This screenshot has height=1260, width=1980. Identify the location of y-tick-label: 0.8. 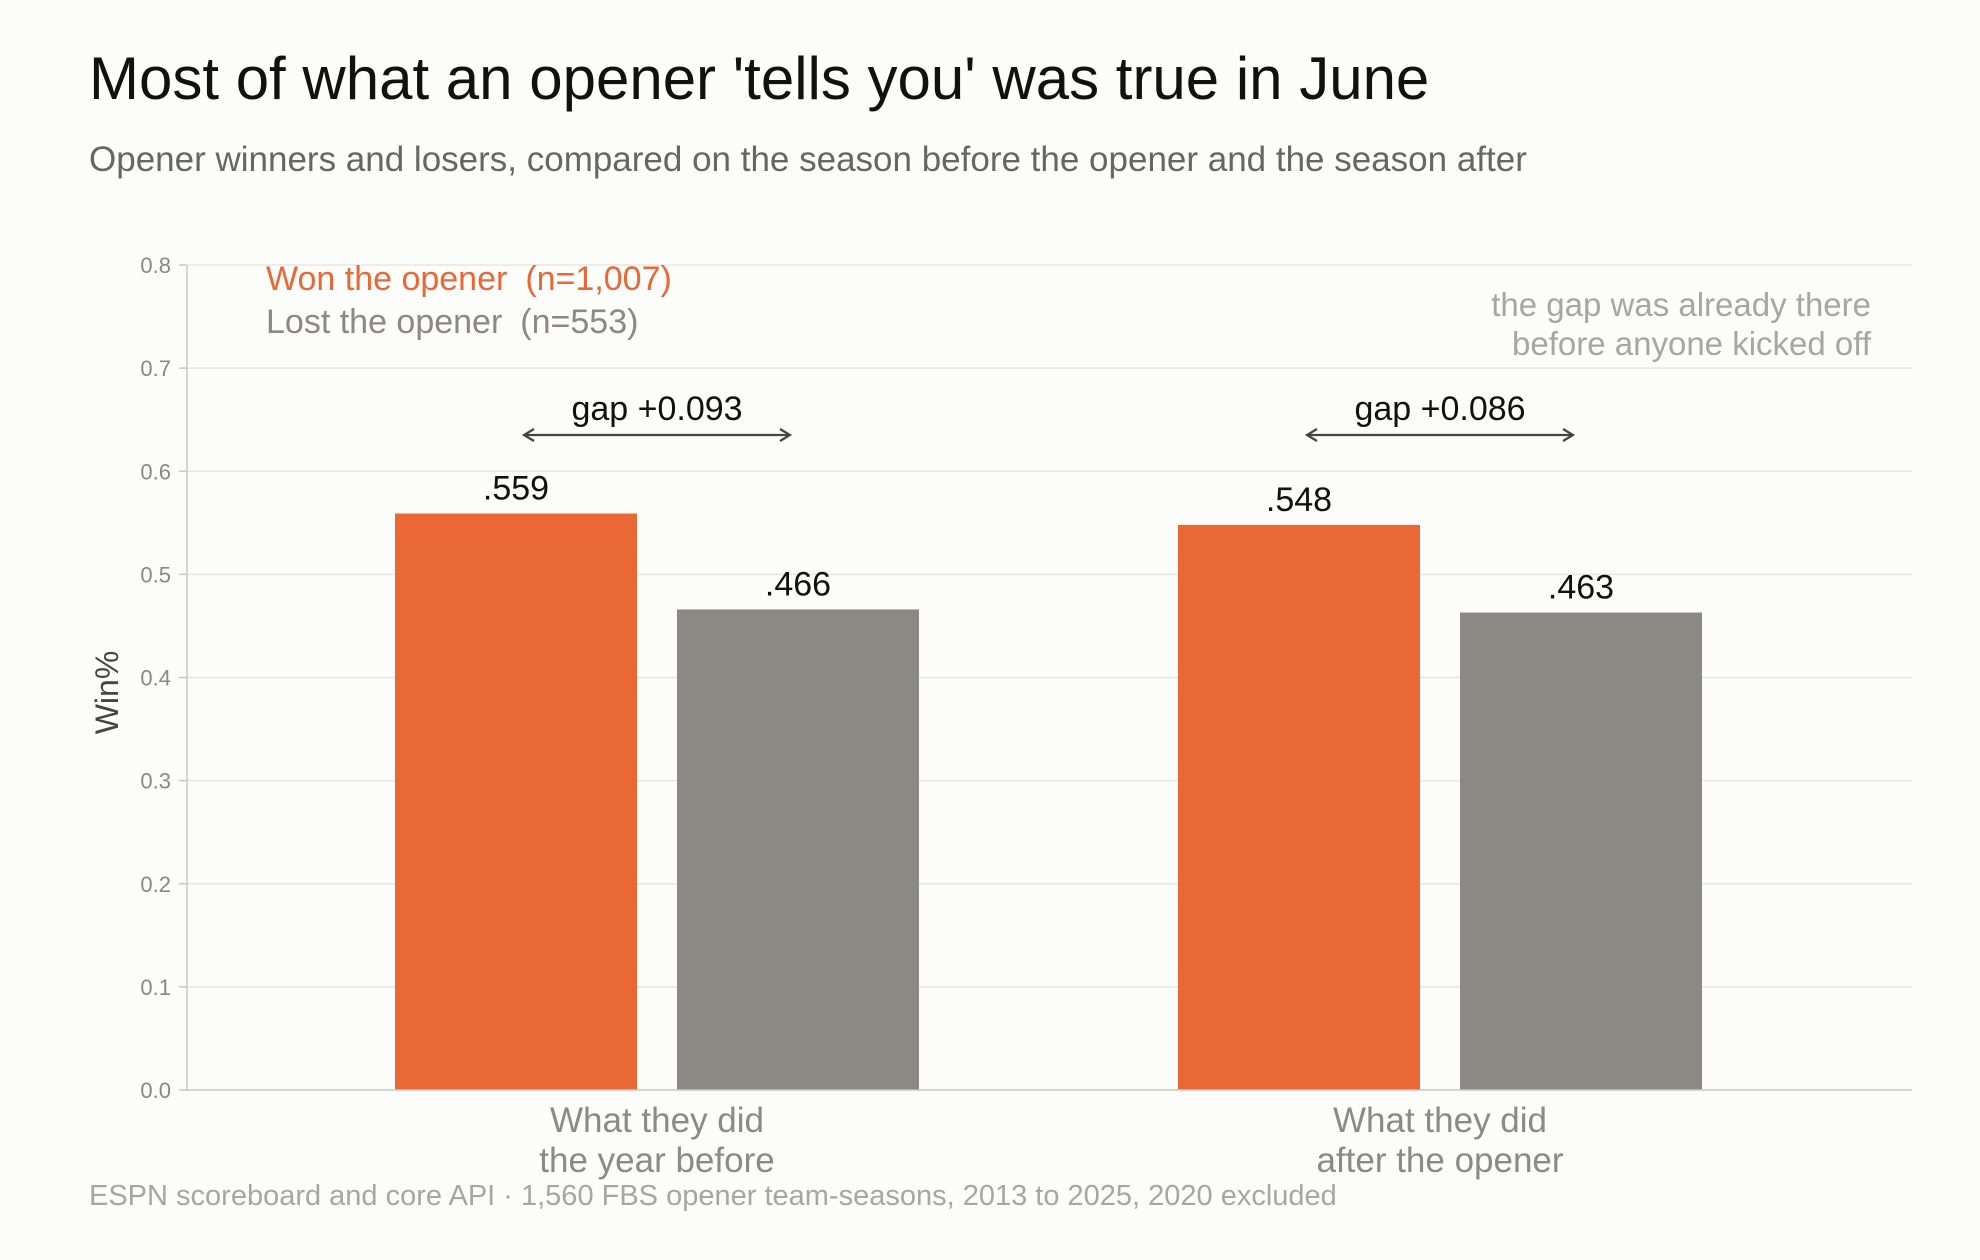
(155, 265).